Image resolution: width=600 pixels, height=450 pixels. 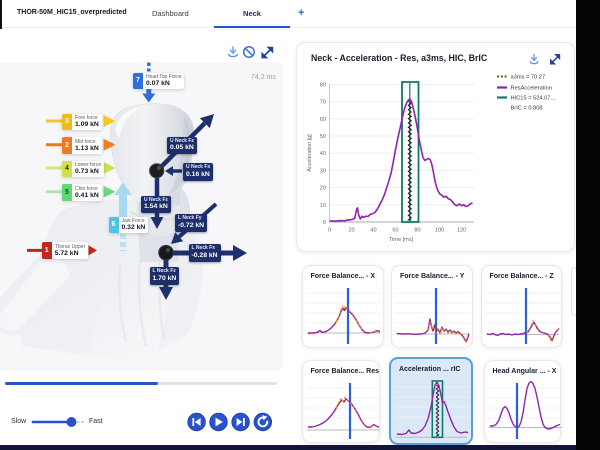 I want to click on svg-text: ResAcceleration, so click(x=531, y=89).